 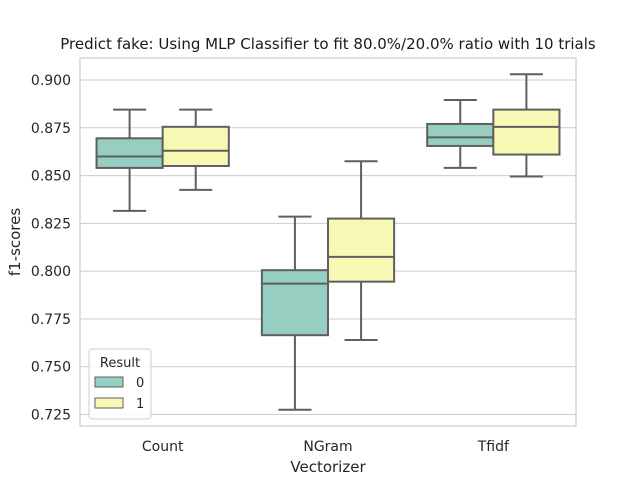 I want to click on legend-label-1: 1, so click(x=140, y=404).